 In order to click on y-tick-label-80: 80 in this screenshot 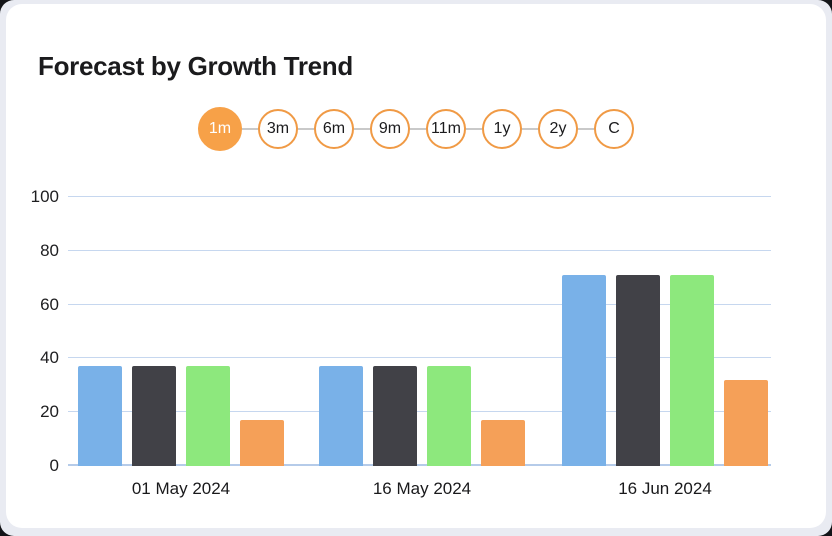, I will do `click(49, 250)`.